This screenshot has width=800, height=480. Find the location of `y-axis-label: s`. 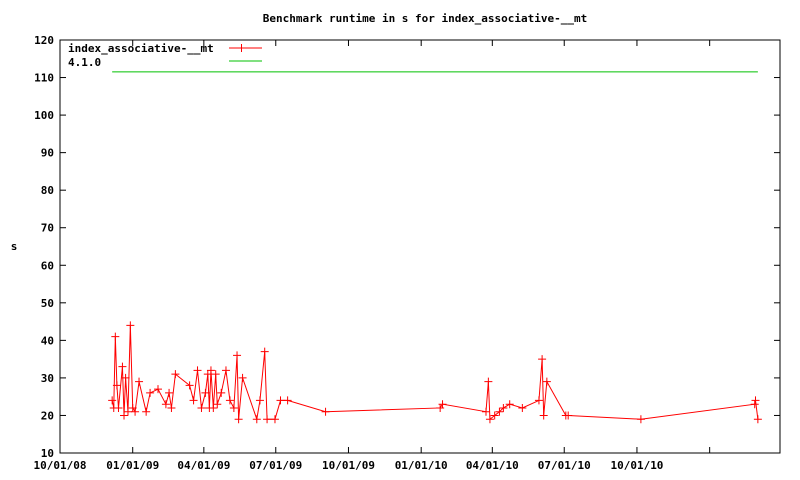

y-axis-label: s is located at coordinates (14, 246).